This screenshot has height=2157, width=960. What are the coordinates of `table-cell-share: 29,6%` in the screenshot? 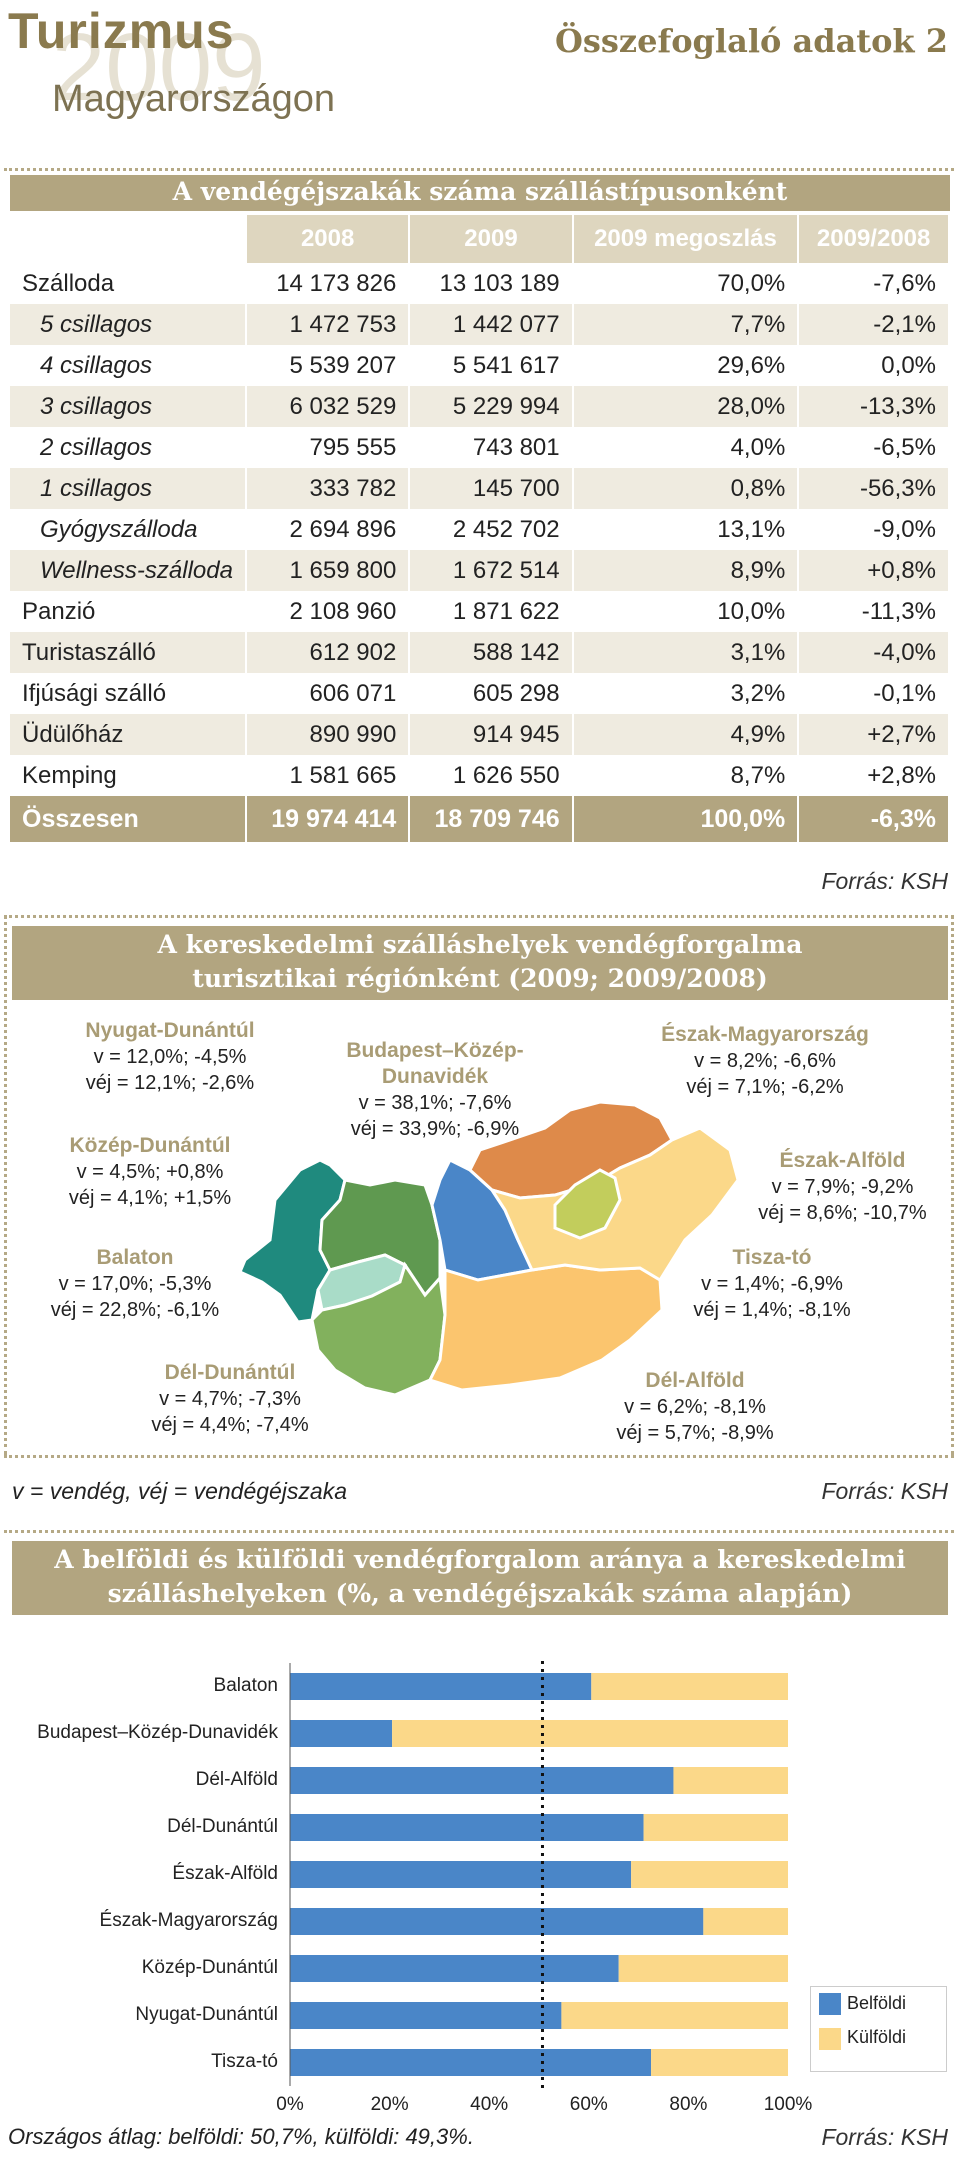 It's located at (686, 365).